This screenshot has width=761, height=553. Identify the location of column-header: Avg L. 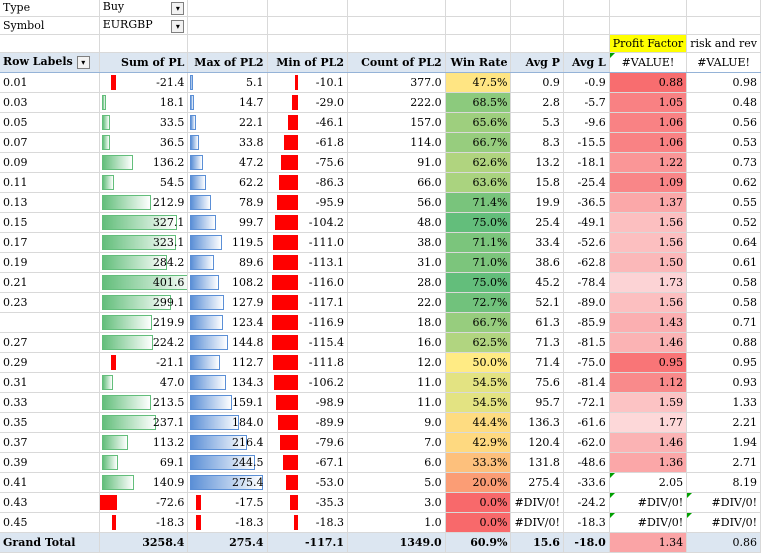
(586, 62).